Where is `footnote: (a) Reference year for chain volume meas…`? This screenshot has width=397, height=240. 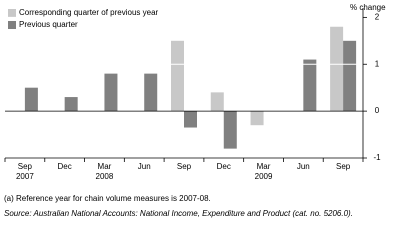 footnote: (a) Reference year for chain volume meas… is located at coordinates (107, 198).